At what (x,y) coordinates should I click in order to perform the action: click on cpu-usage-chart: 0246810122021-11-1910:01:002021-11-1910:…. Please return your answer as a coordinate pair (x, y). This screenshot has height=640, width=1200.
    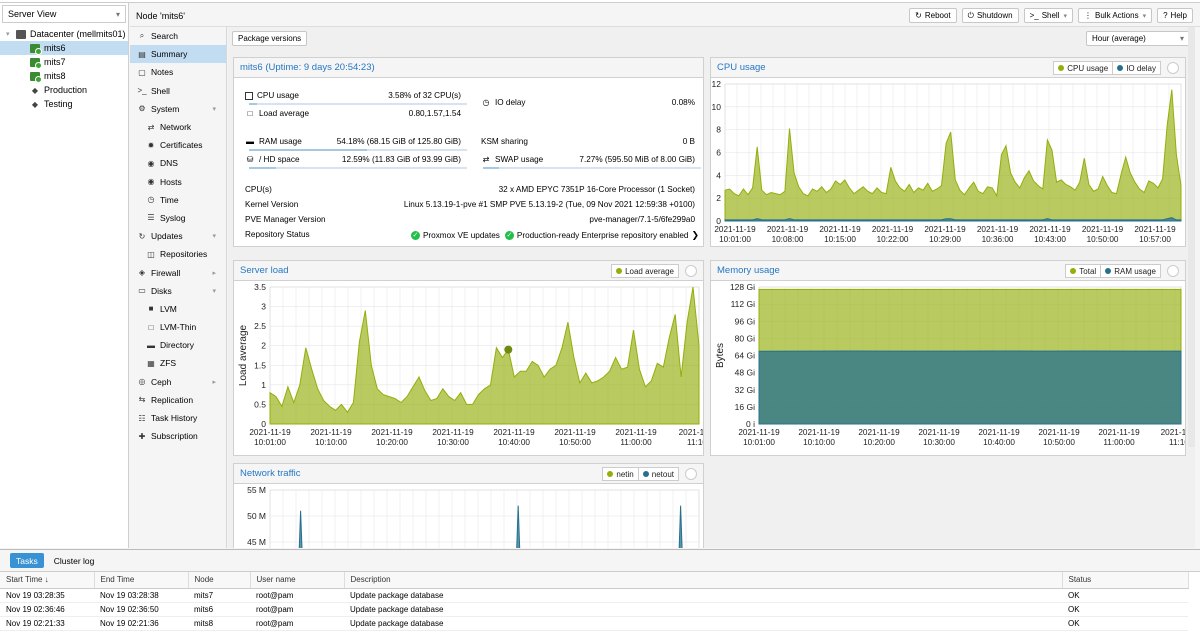
    Looking at the image, I should click on (953, 161).